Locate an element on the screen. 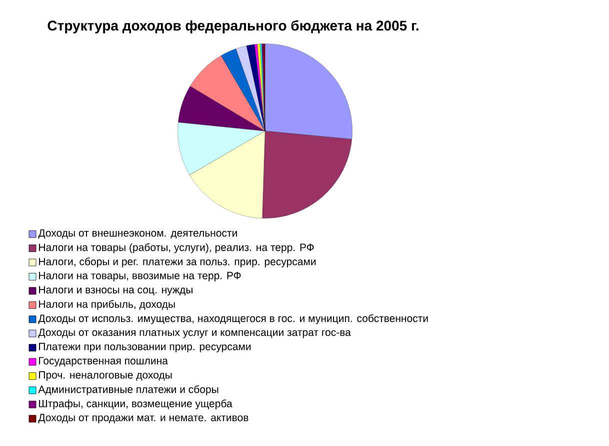 The image size is (609, 446). legend-label: Доходы от продажи мат. и немате. активов is located at coordinates (143, 419).